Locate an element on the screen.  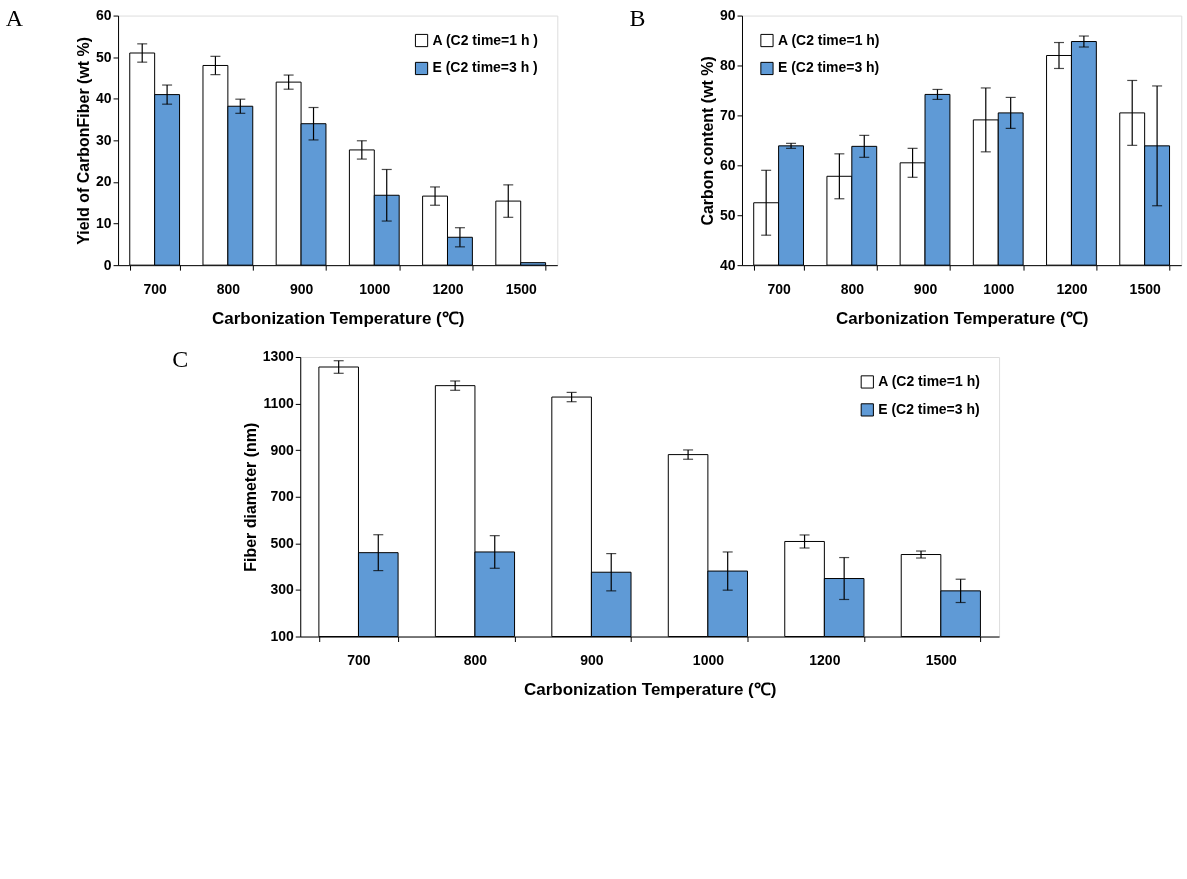
y-tick-label: 1300 is located at coordinates (278, 356).